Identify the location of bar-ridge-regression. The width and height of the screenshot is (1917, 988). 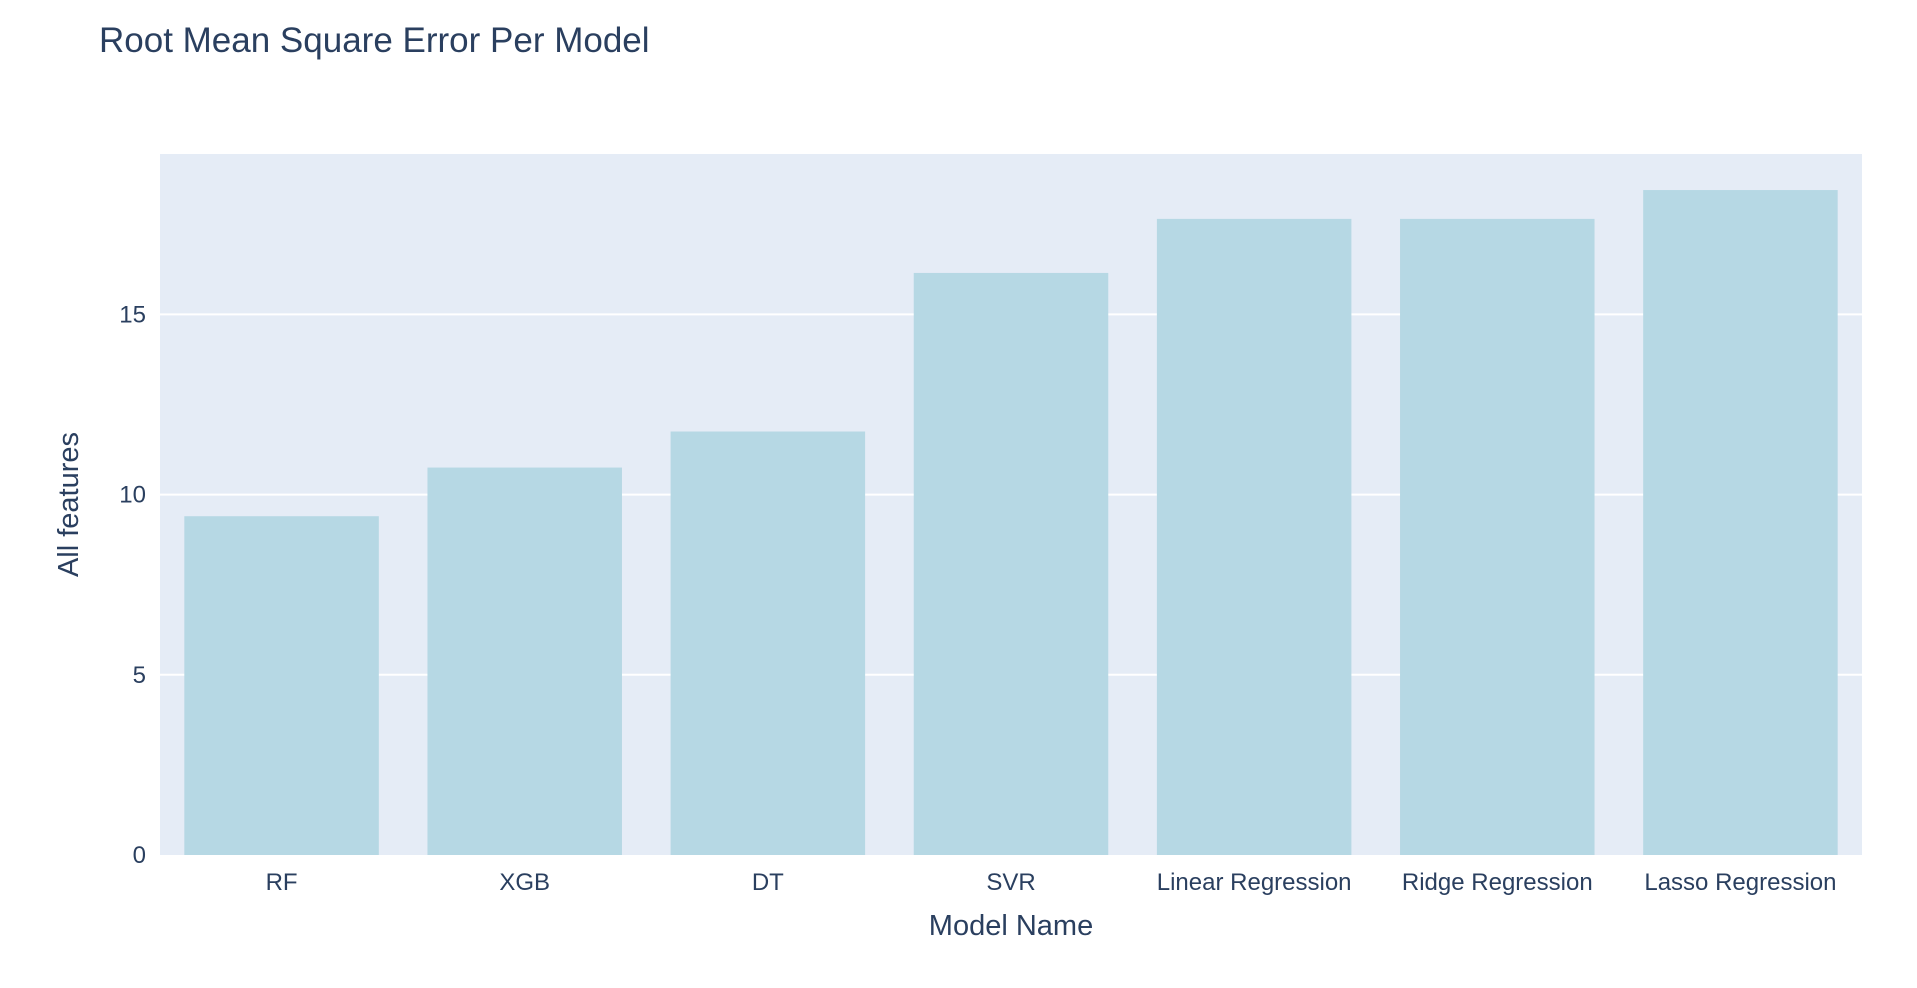
(1497, 537).